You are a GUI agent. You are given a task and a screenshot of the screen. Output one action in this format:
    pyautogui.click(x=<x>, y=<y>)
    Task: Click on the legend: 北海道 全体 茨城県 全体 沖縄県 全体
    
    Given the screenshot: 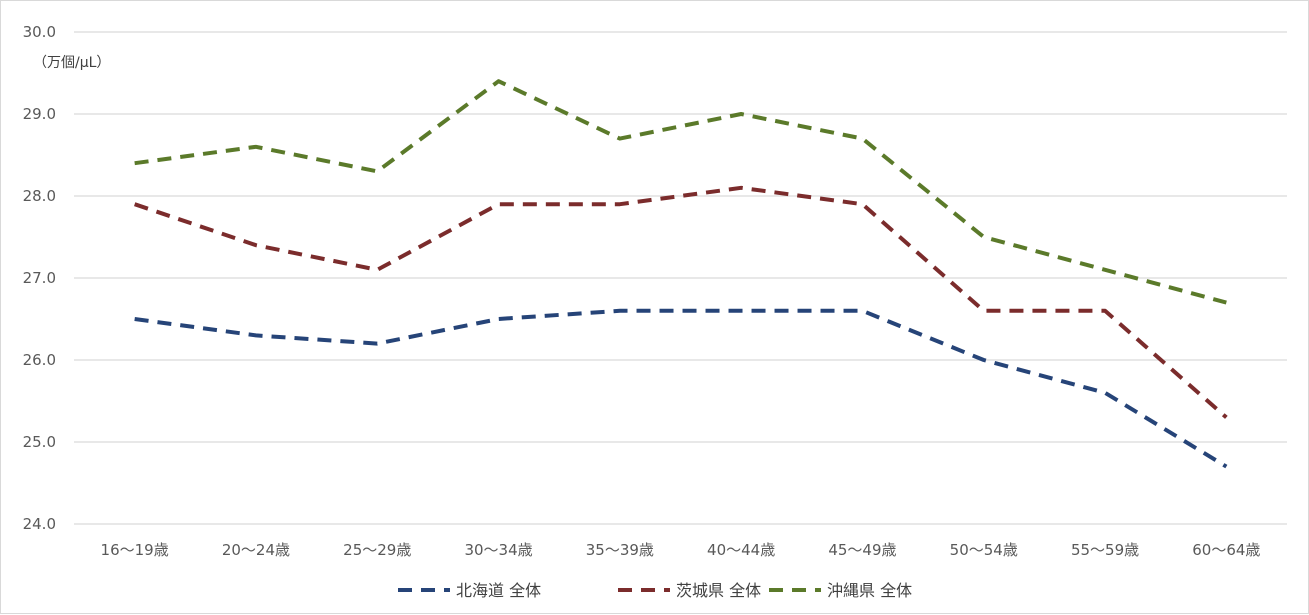 What is the action you would take?
    pyautogui.click(x=655, y=590)
    